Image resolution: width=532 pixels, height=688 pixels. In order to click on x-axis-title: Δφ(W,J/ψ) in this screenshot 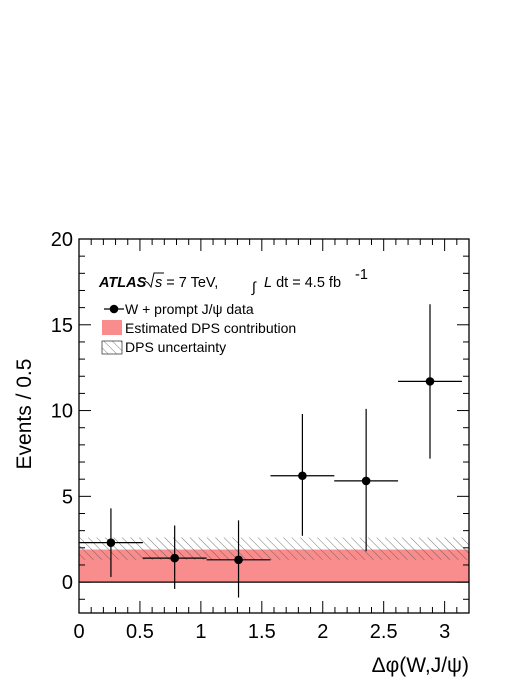, I will do `click(420, 665)`.